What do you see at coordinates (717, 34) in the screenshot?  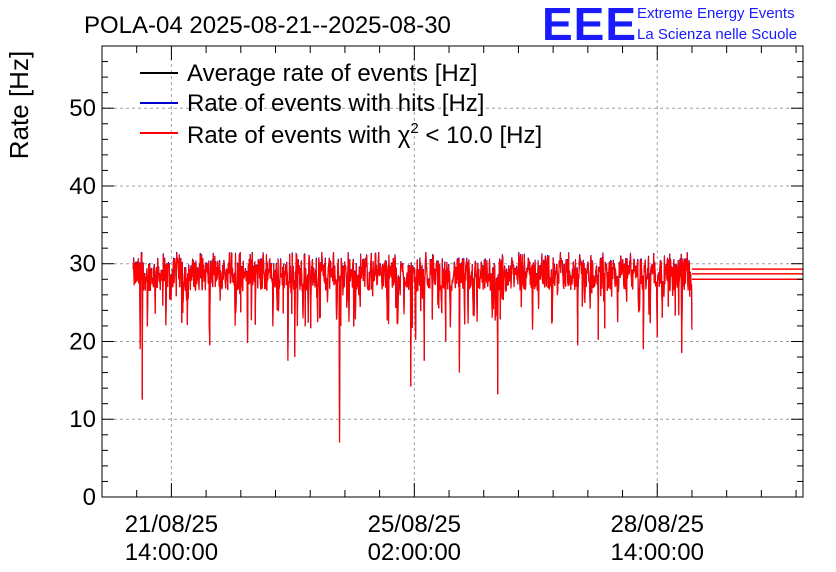 I see `eee-logo-line2: La Scienza nelle Scuole` at bounding box center [717, 34].